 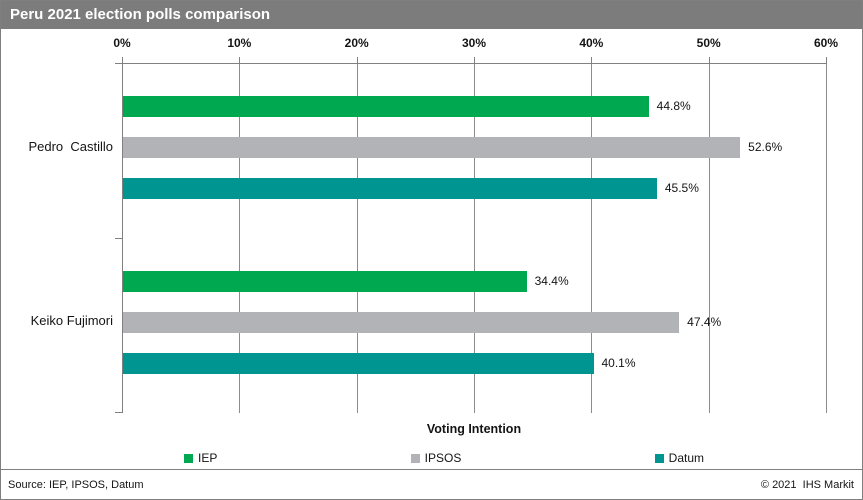 What do you see at coordinates (826, 43) in the screenshot?
I see `value-axis-tick-label: 60%` at bounding box center [826, 43].